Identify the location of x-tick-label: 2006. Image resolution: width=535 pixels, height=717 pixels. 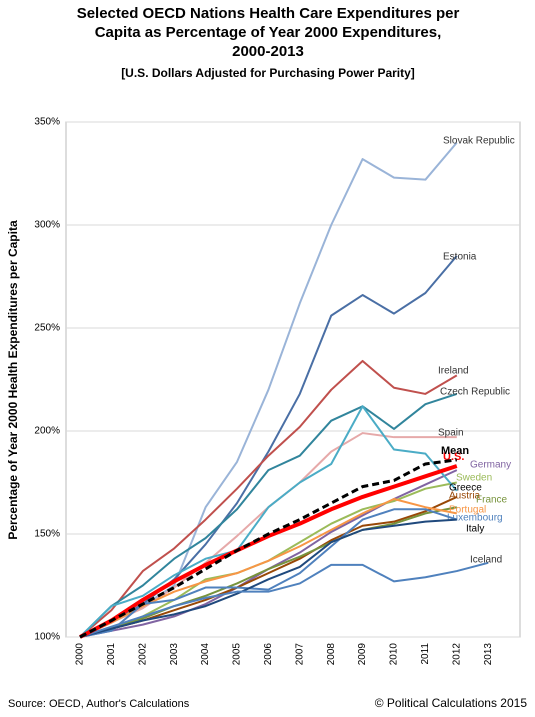
(268, 654).